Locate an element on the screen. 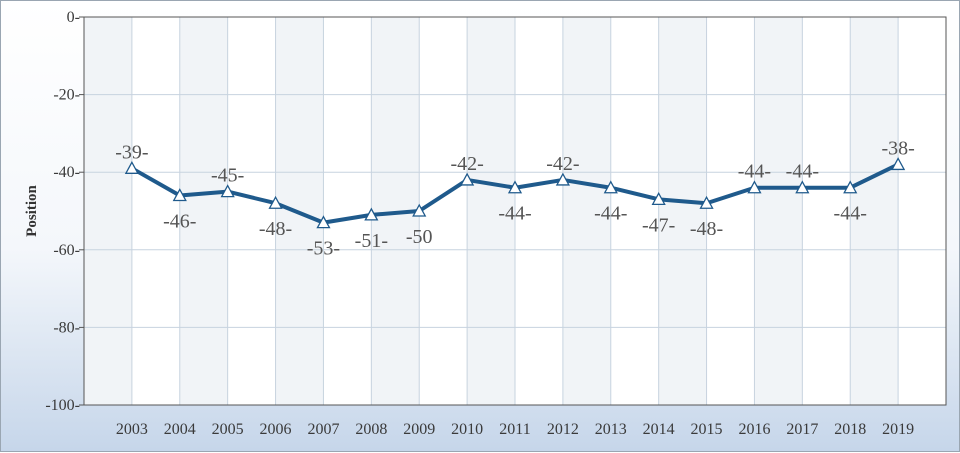 The image size is (960, 453). data-label: -51- is located at coordinates (371, 241).